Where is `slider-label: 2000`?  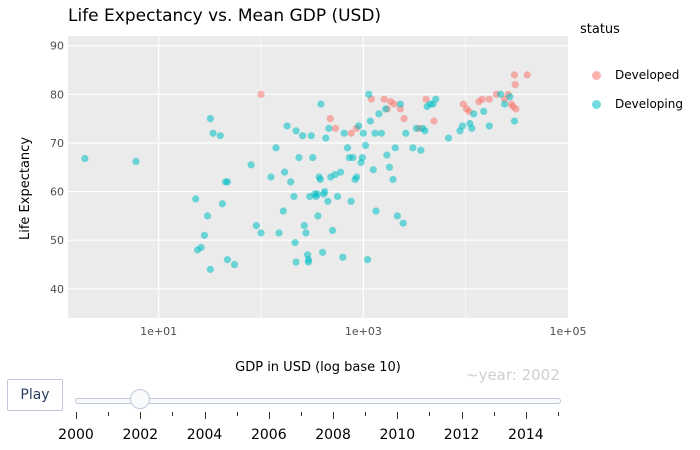
slider-label: 2000 is located at coordinates (76, 435).